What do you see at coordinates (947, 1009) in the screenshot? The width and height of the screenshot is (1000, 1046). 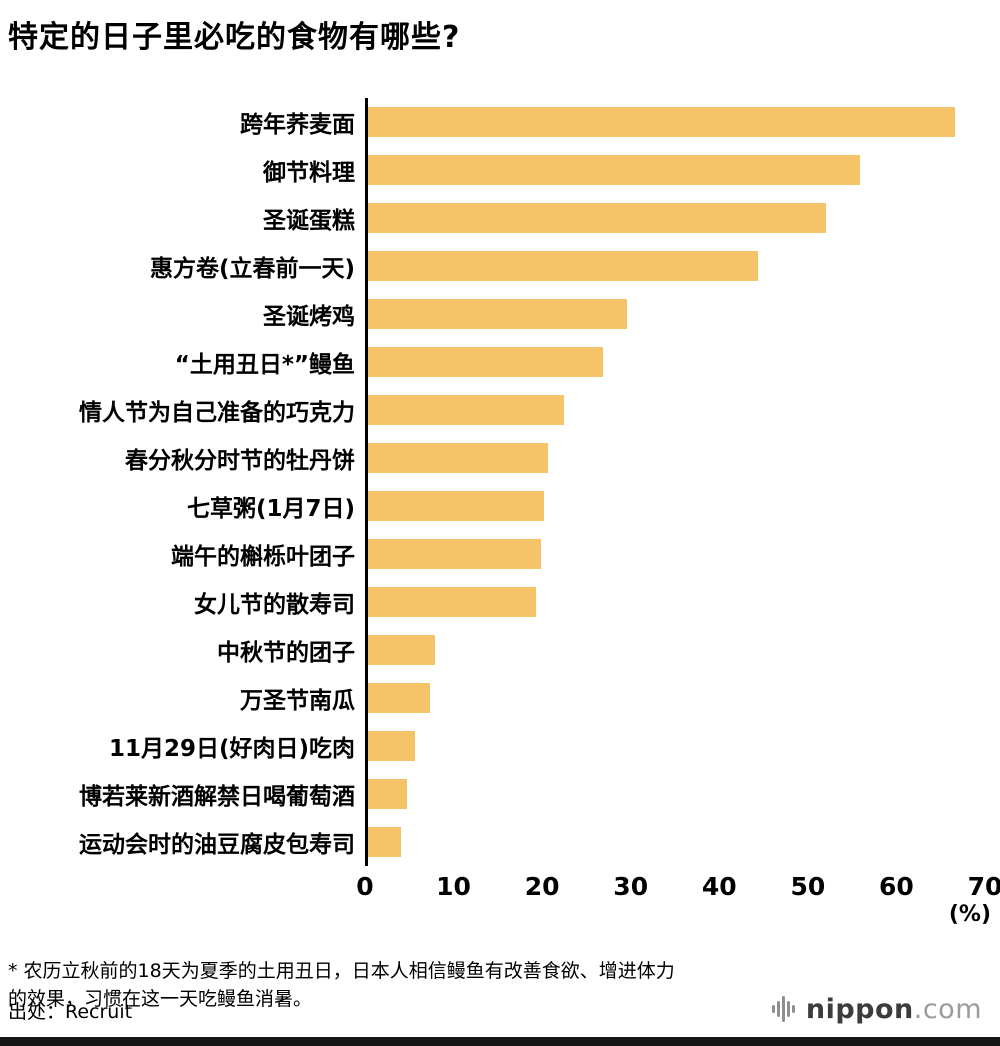 I see `logo-suffix: .com` at bounding box center [947, 1009].